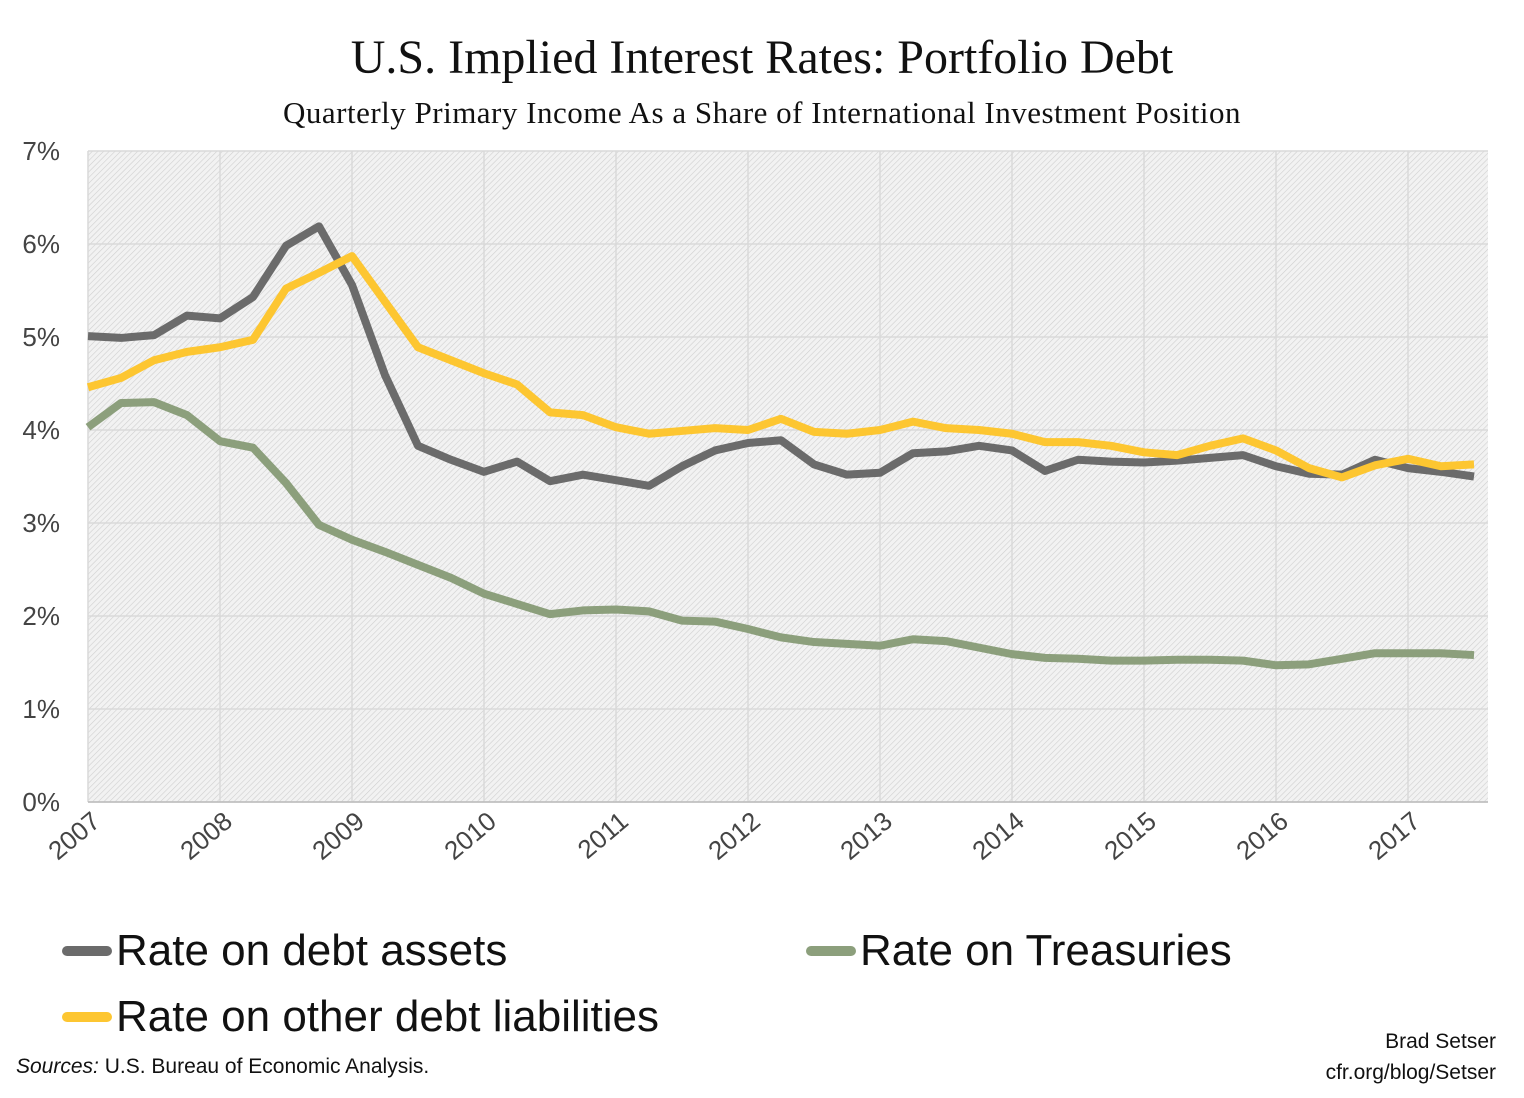  Describe the element at coordinates (470, 836) in the screenshot. I see `x-tick-label: 2010` at that location.